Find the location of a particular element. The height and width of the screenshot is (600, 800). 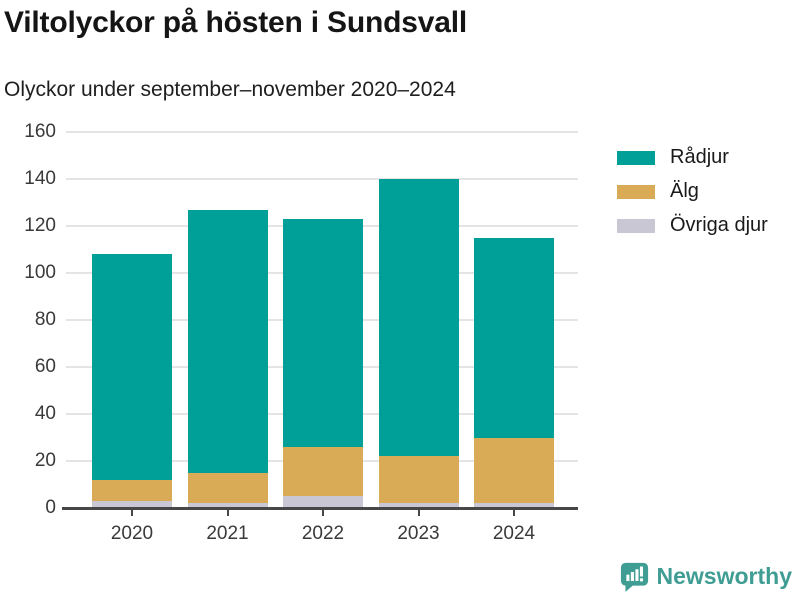

x-axis-label: 2023 is located at coordinates (418, 533).